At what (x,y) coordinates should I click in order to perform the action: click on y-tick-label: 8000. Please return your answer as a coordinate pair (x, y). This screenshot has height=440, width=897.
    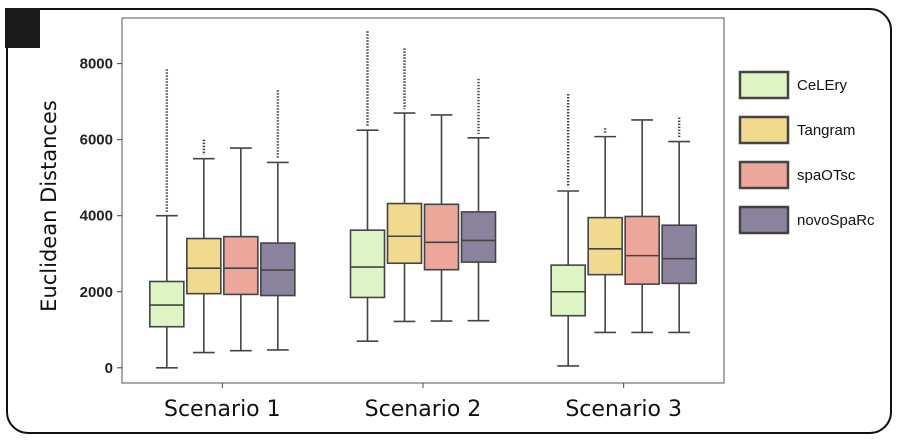
    Looking at the image, I should click on (96, 64).